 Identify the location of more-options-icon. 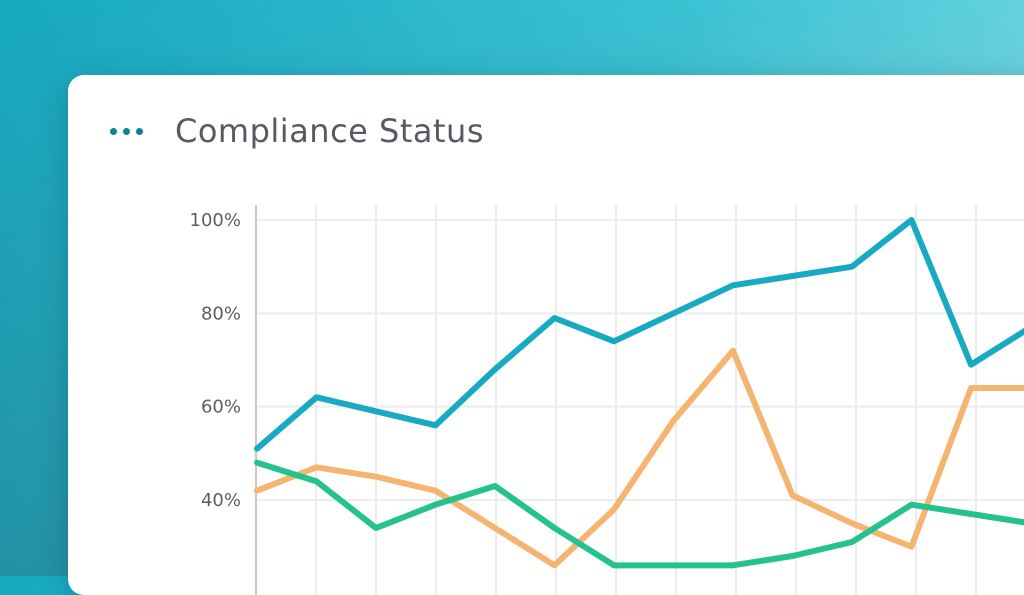
(126, 131).